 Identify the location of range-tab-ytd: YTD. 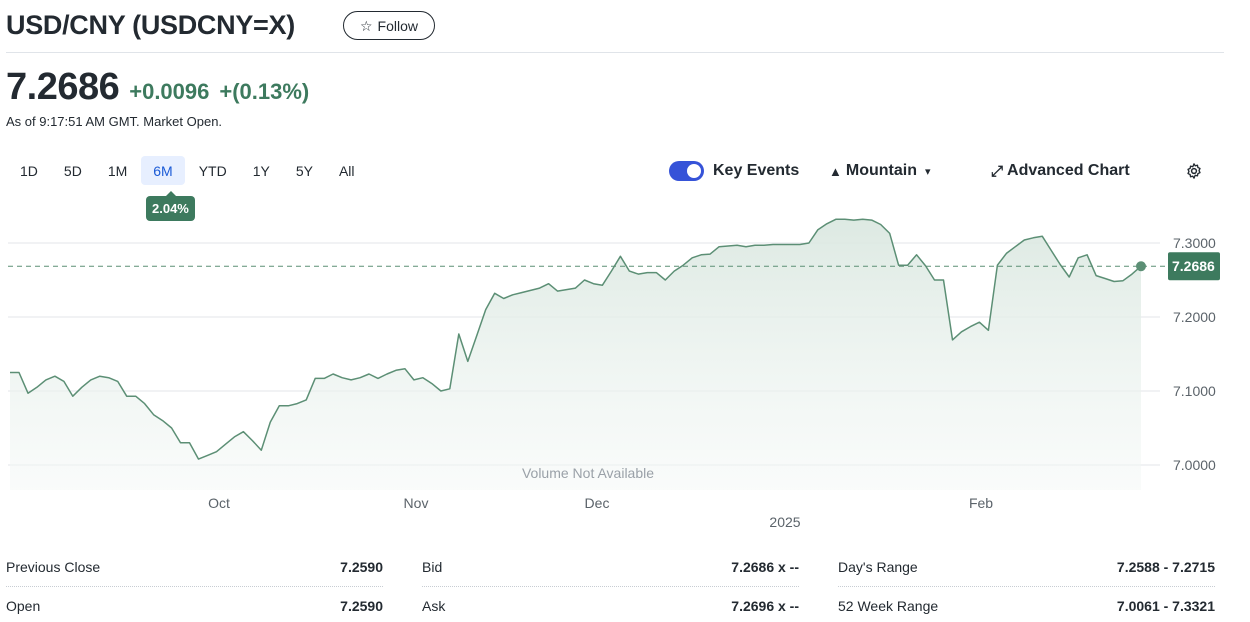
(212, 170).